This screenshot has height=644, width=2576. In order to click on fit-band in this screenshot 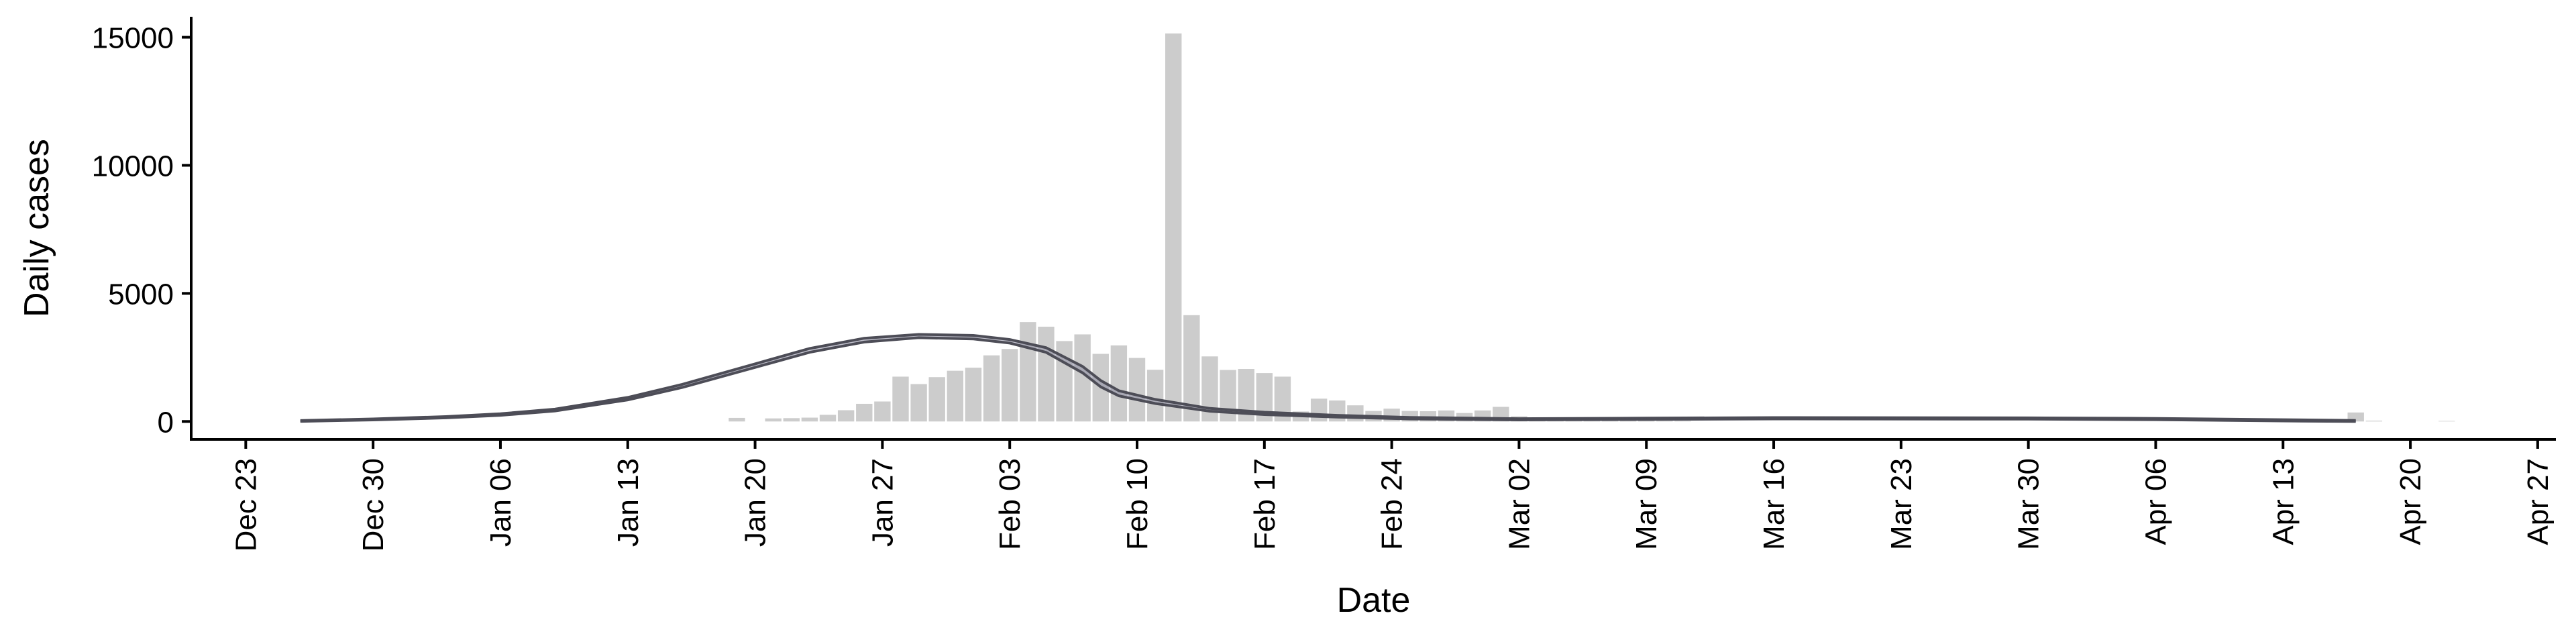, I will do `click(1328, 378)`.